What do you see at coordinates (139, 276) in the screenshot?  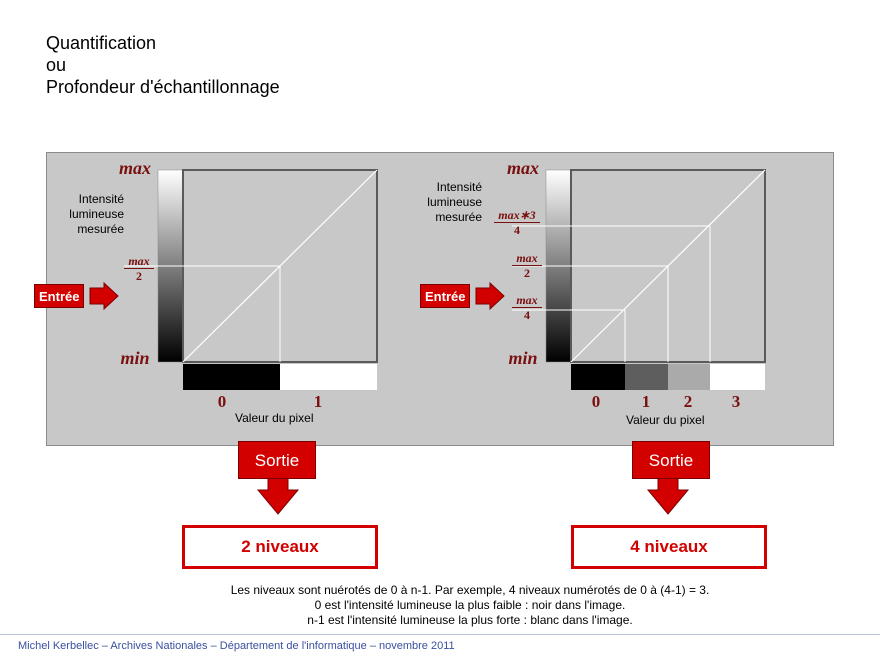 I see `left-half-den: 2` at bounding box center [139, 276].